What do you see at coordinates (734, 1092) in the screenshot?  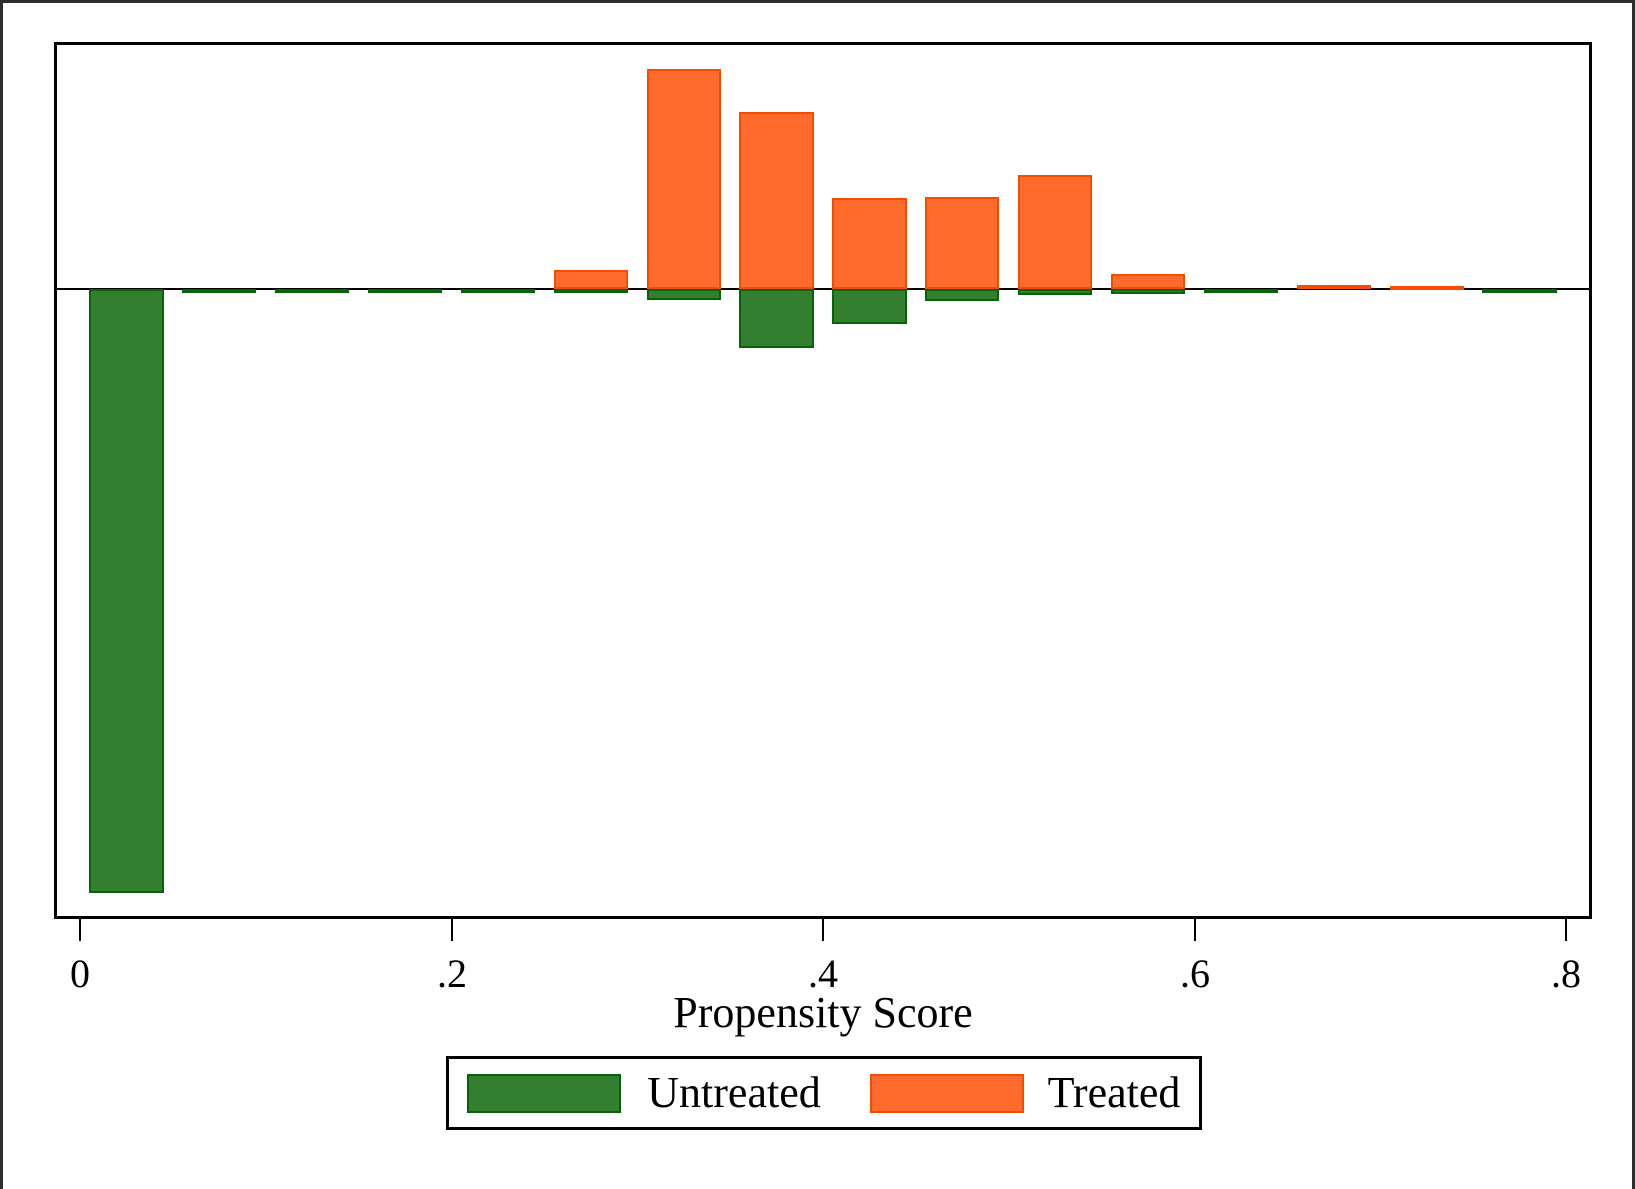 I see `untreated-legend-label: Untreated` at bounding box center [734, 1092].